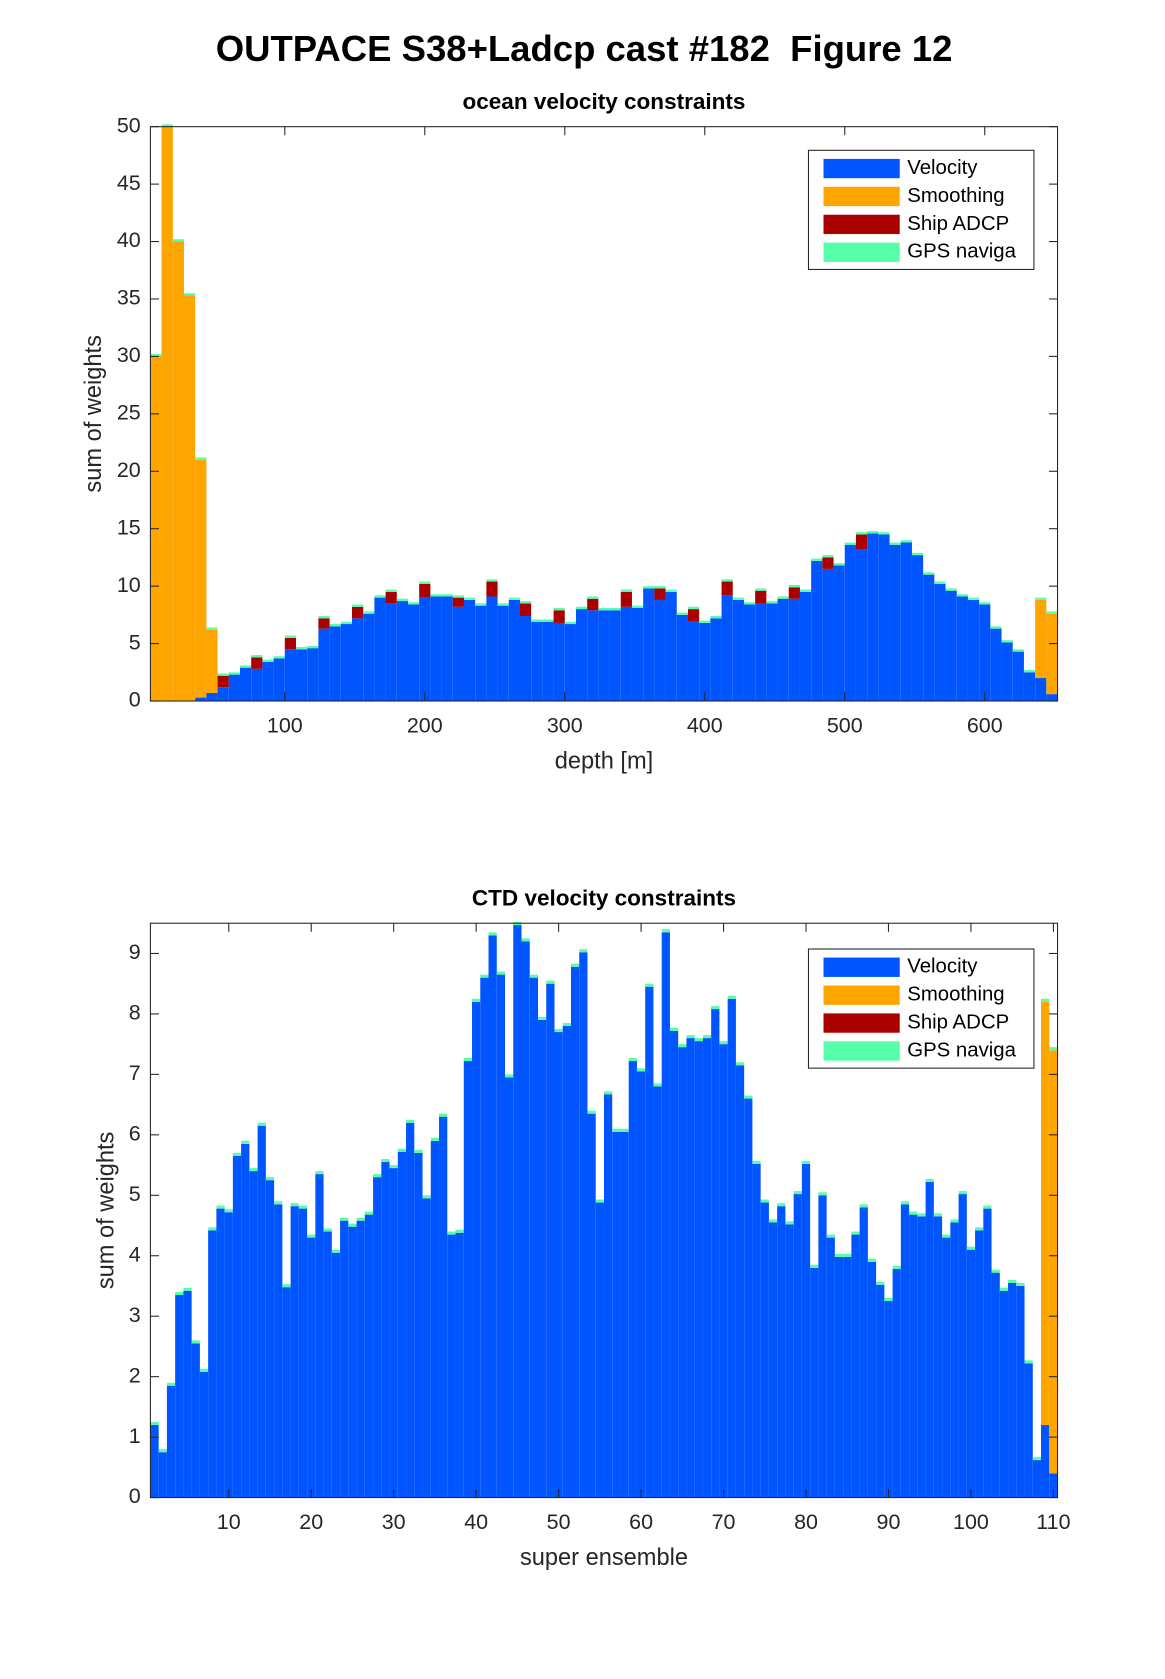 The height and width of the screenshot is (1679, 1165). I want to click on x-tick-label: 100, so click(285, 725).